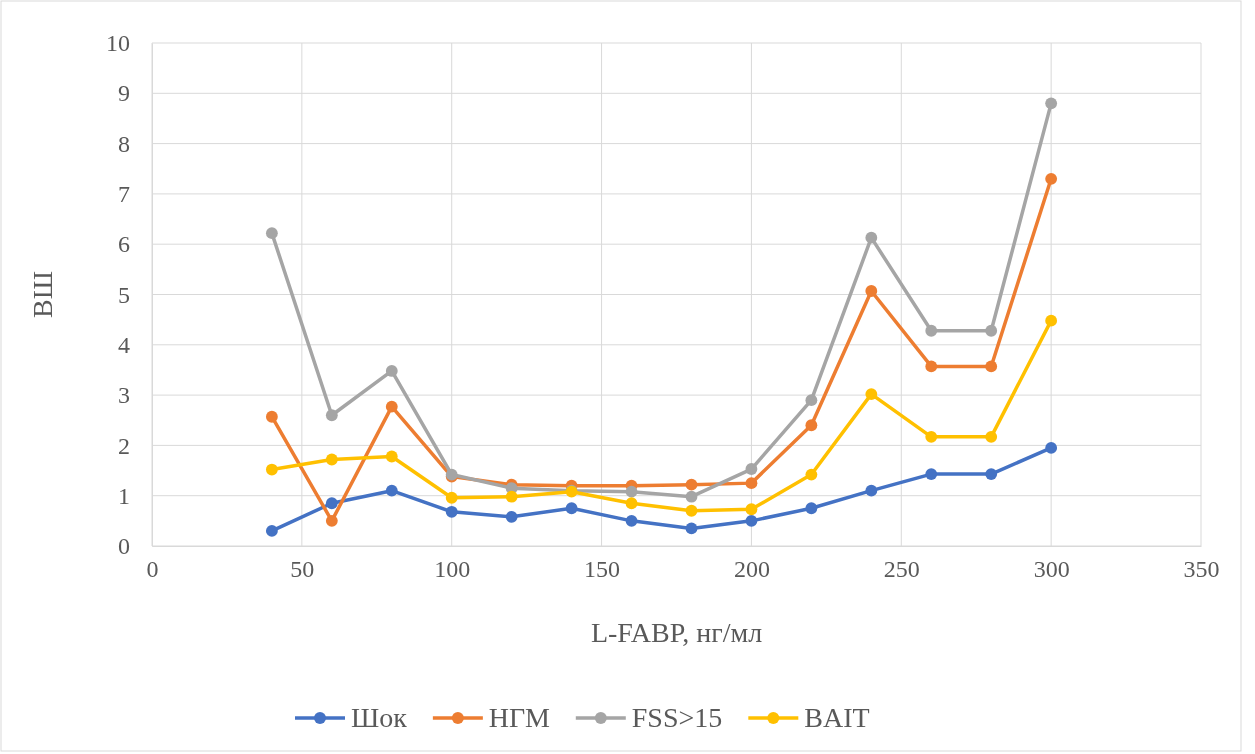 Image resolution: width=1255 pixels, height=754 pixels. Describe the element at coordinates (452, 569) in the screenshot. I see `x-tick-label: 100` at that location.